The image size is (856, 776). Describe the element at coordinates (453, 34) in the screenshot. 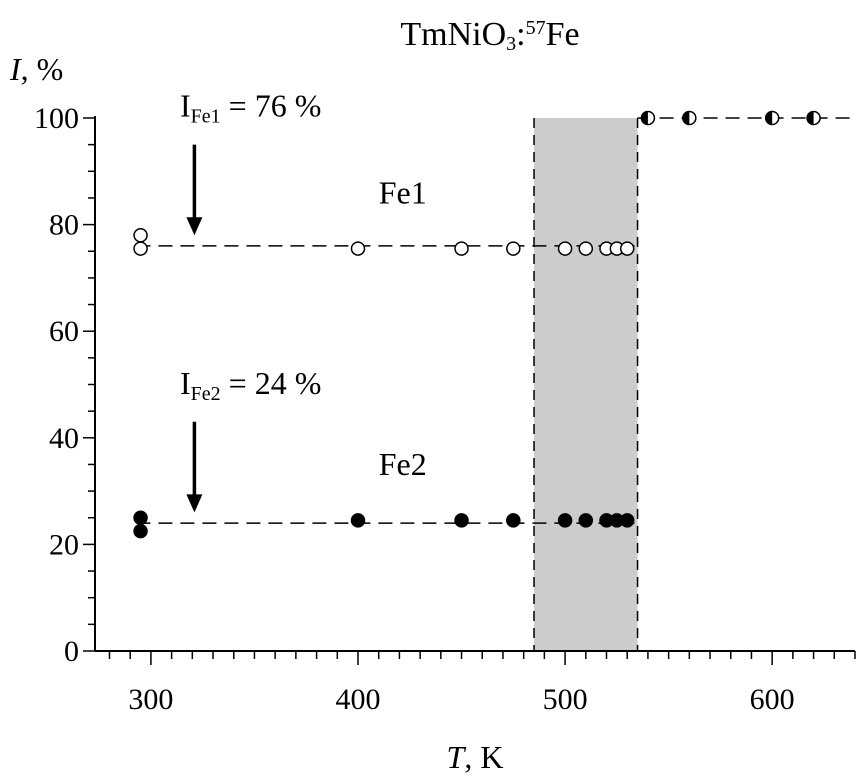

I see `chart-title-main: TmNiO` at that location.